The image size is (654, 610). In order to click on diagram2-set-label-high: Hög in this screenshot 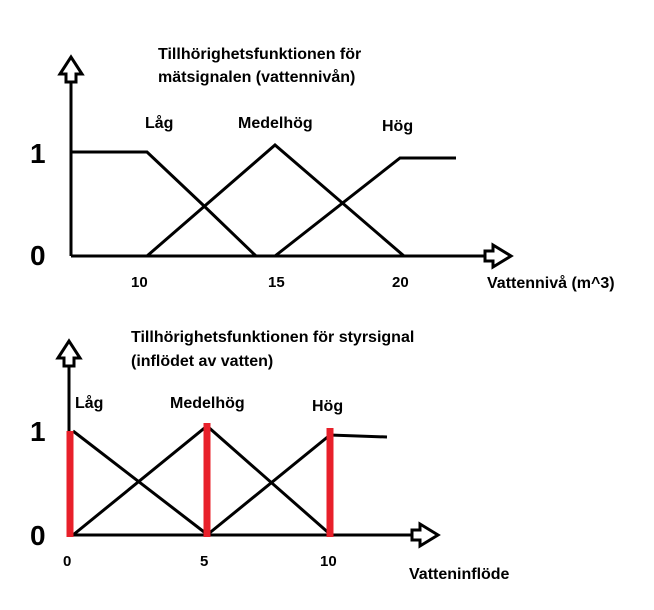, I will do `click(327, 406)`.